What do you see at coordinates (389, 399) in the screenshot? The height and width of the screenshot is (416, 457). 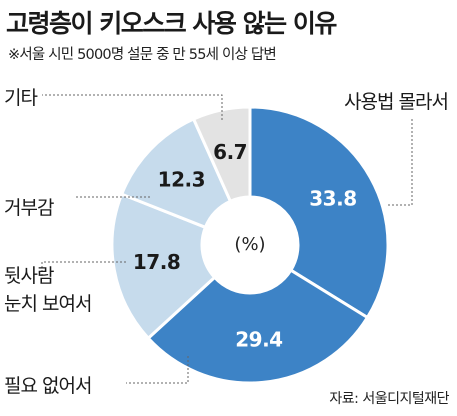 I see `source-note: 자료: 서울디지털재단` at bounding box center [389, 399].